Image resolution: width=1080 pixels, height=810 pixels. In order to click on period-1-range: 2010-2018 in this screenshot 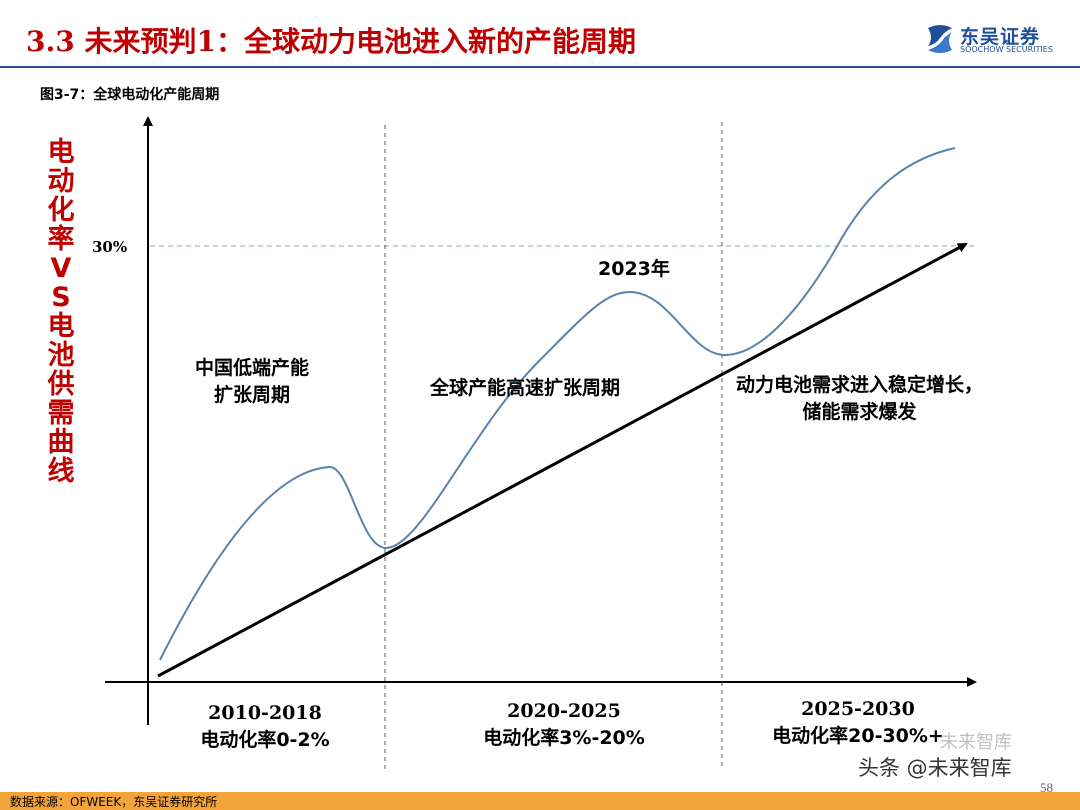, I will do `click(265, 713)`.